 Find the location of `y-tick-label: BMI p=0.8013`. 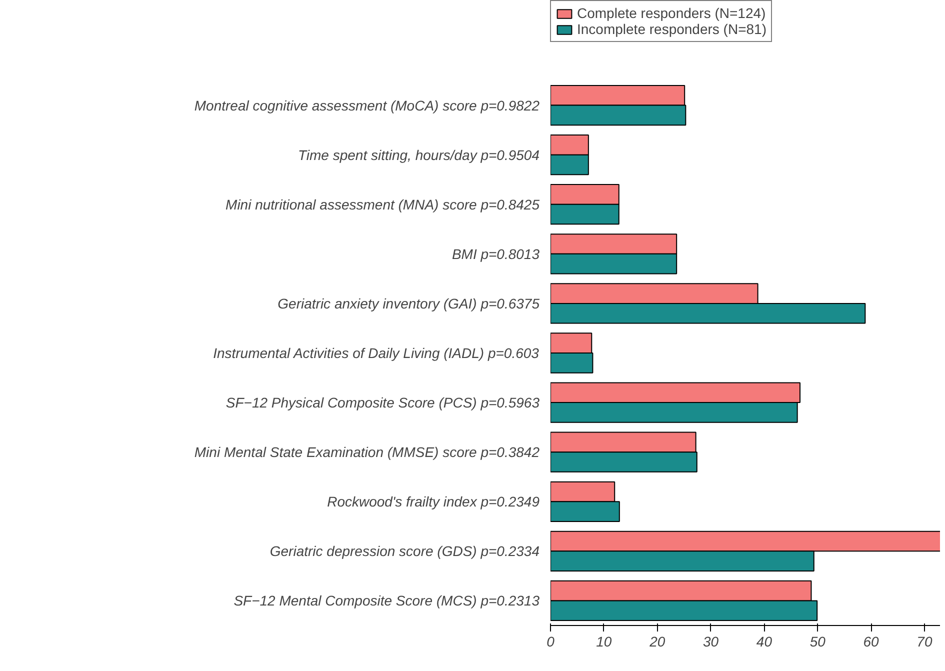

y-tick-label: BMI p=0.8013 is located at coordinates (496, 254).